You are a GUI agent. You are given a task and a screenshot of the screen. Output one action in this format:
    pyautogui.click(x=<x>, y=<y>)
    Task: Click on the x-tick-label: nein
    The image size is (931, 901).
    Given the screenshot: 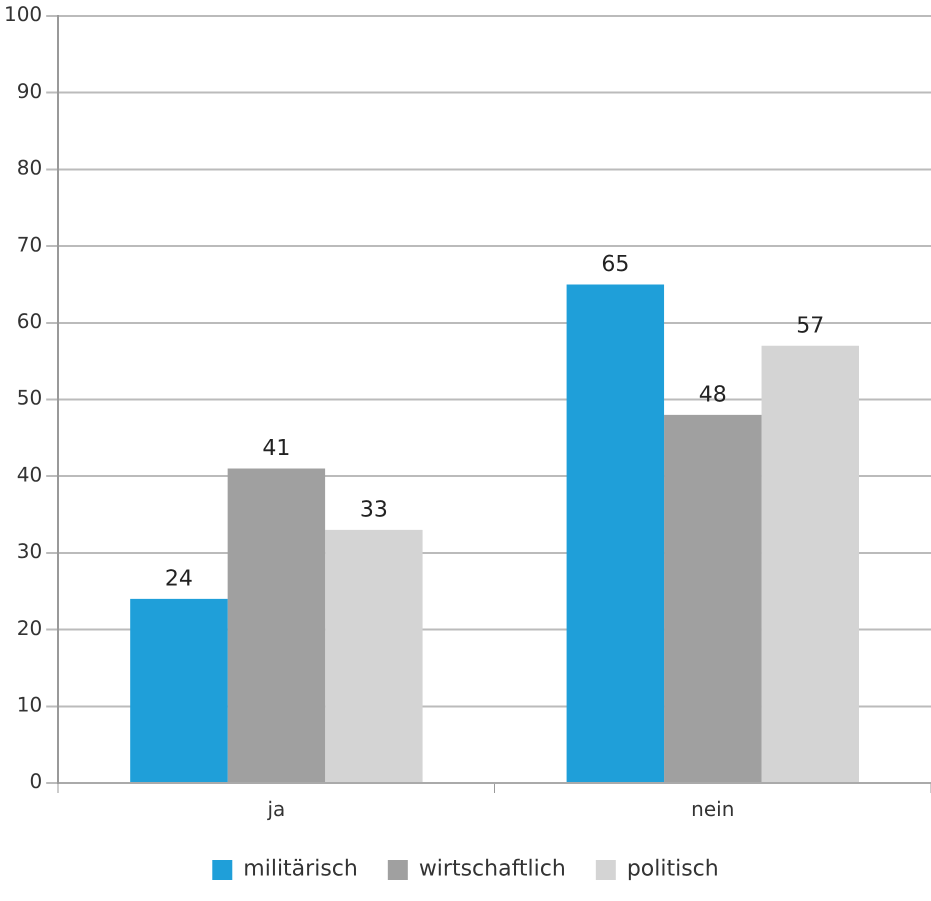 What is the action you would take?
    pyautogui.click(x=712, y=809)
    